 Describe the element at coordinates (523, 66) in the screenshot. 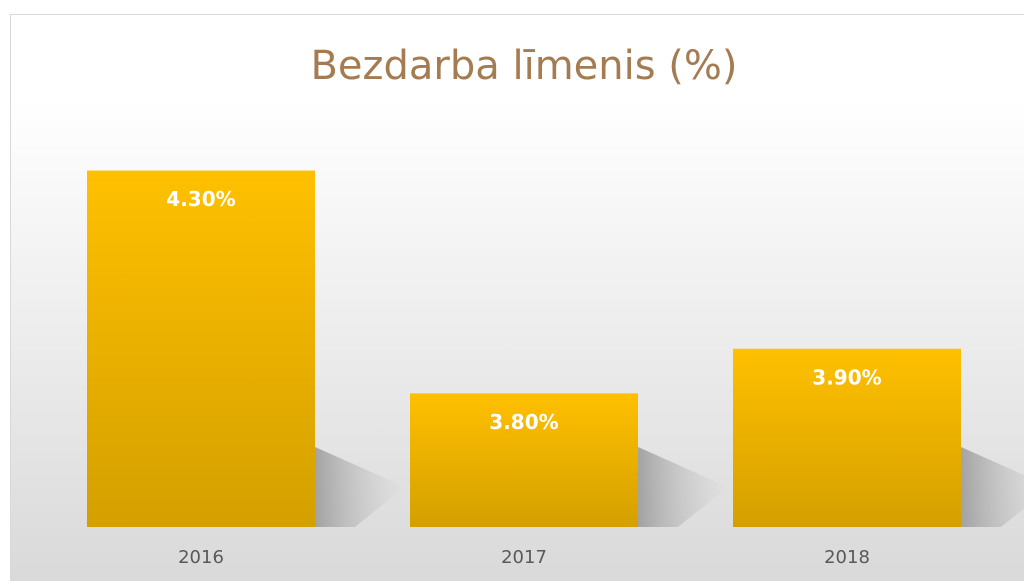

I see `chart-title: Bezdarba līmenis (%)` at that location.